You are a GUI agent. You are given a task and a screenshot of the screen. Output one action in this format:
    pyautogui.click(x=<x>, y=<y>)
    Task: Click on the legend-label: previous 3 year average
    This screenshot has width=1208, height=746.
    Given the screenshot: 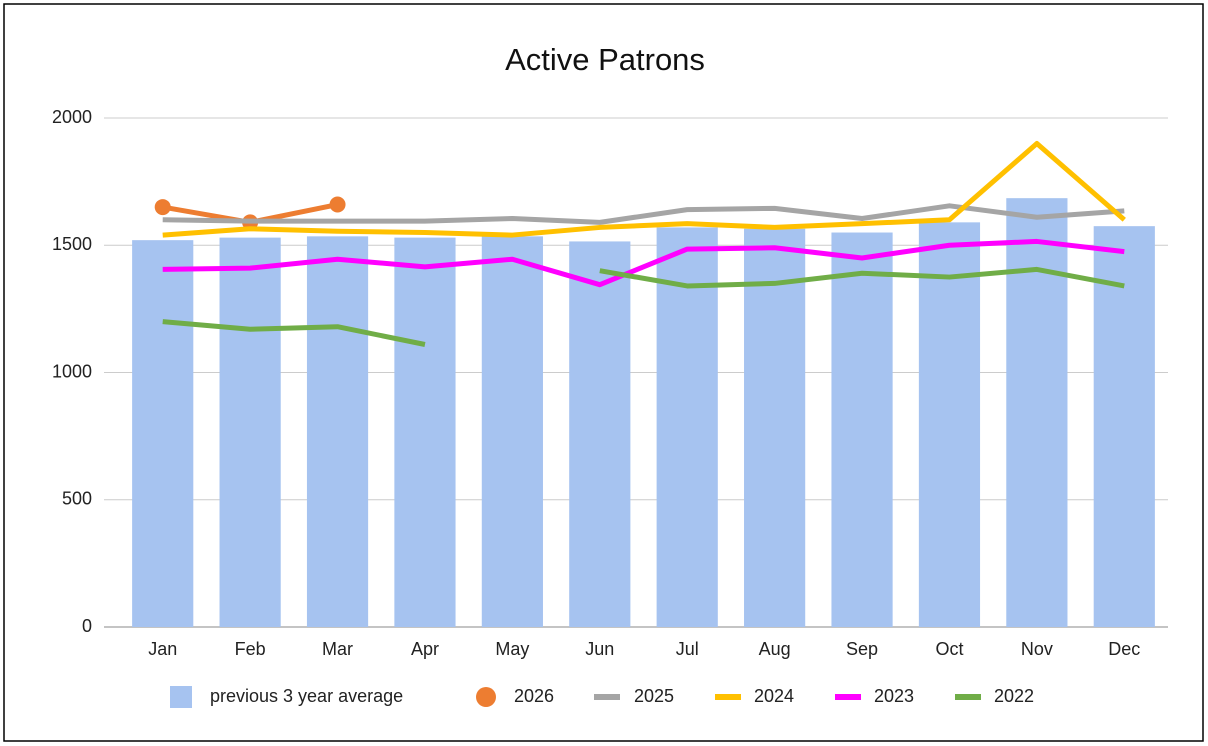 What is the action you would take?
    pyautogui.click(x=306, y=696)
    